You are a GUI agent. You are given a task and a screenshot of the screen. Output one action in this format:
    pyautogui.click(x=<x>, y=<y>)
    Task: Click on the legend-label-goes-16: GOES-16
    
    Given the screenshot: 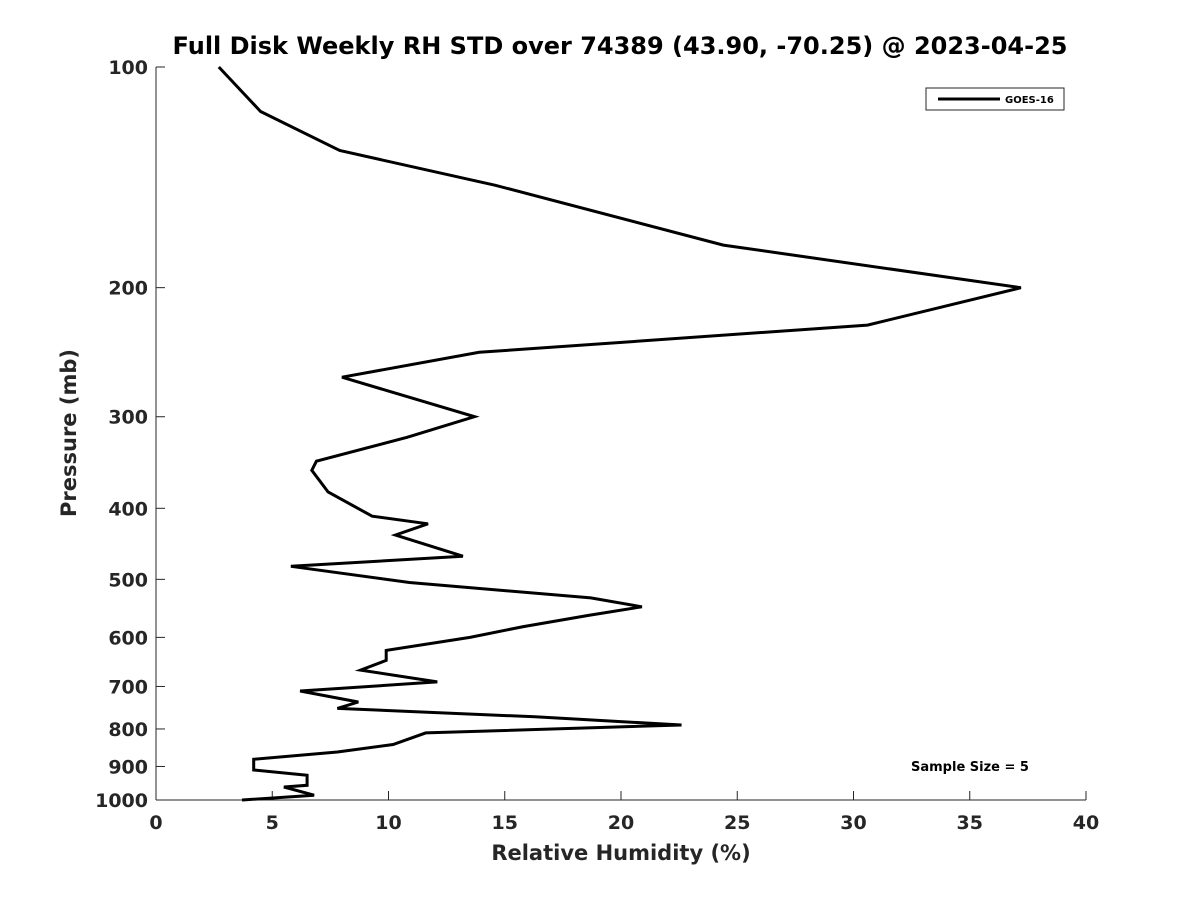 What is the action you would take?
    pyautogui.click(x=1029, y=100)
    